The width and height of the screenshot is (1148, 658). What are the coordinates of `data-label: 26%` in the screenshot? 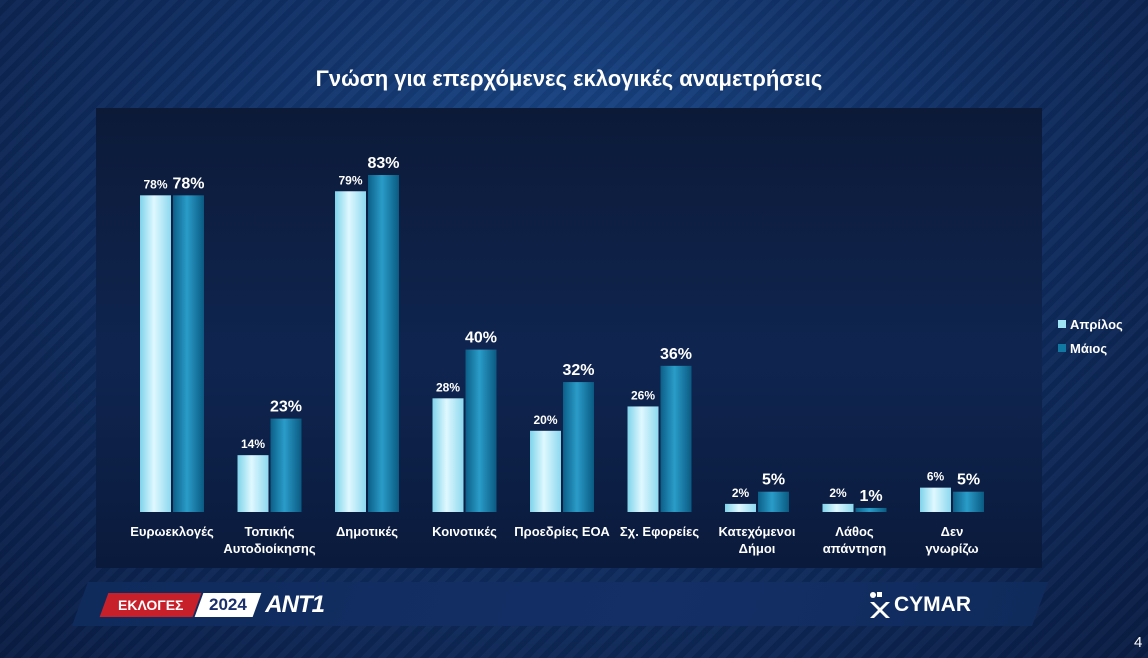 It's located at (643, 395).